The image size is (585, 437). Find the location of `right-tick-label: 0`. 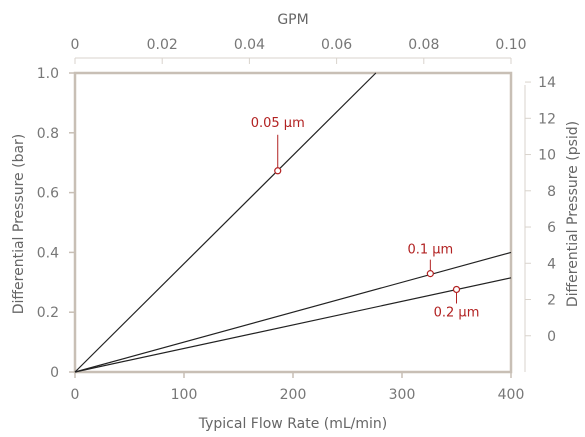

right-tick-label: 0 is located at coordinates (551, 337).